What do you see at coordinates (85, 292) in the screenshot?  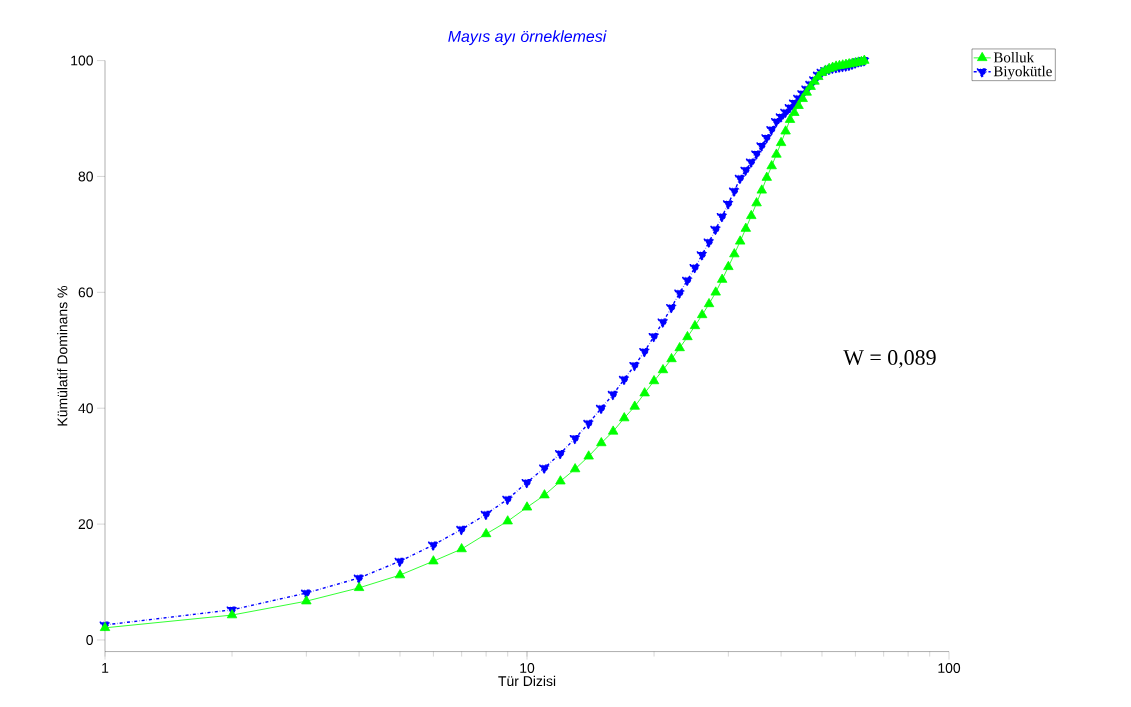 I see `y-tick-label: 60` at bounding box center [85, 292].